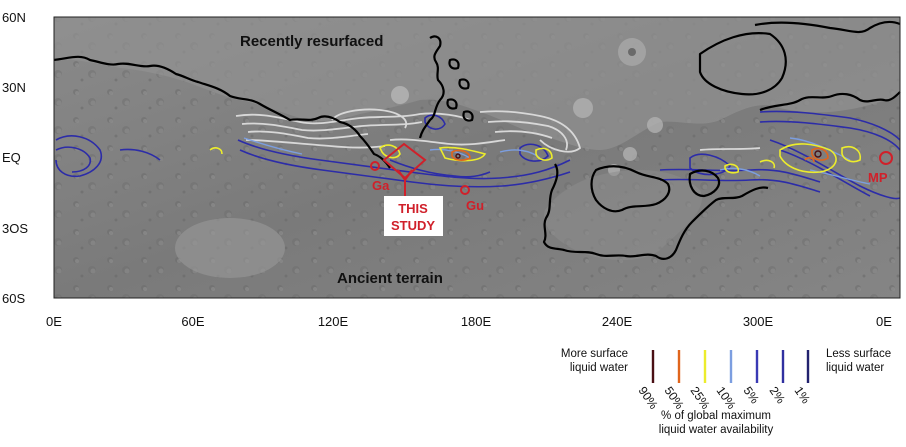 The height and width of the screenshot is (447, 906). I want to click on yellow-contours, so click(535, 158).